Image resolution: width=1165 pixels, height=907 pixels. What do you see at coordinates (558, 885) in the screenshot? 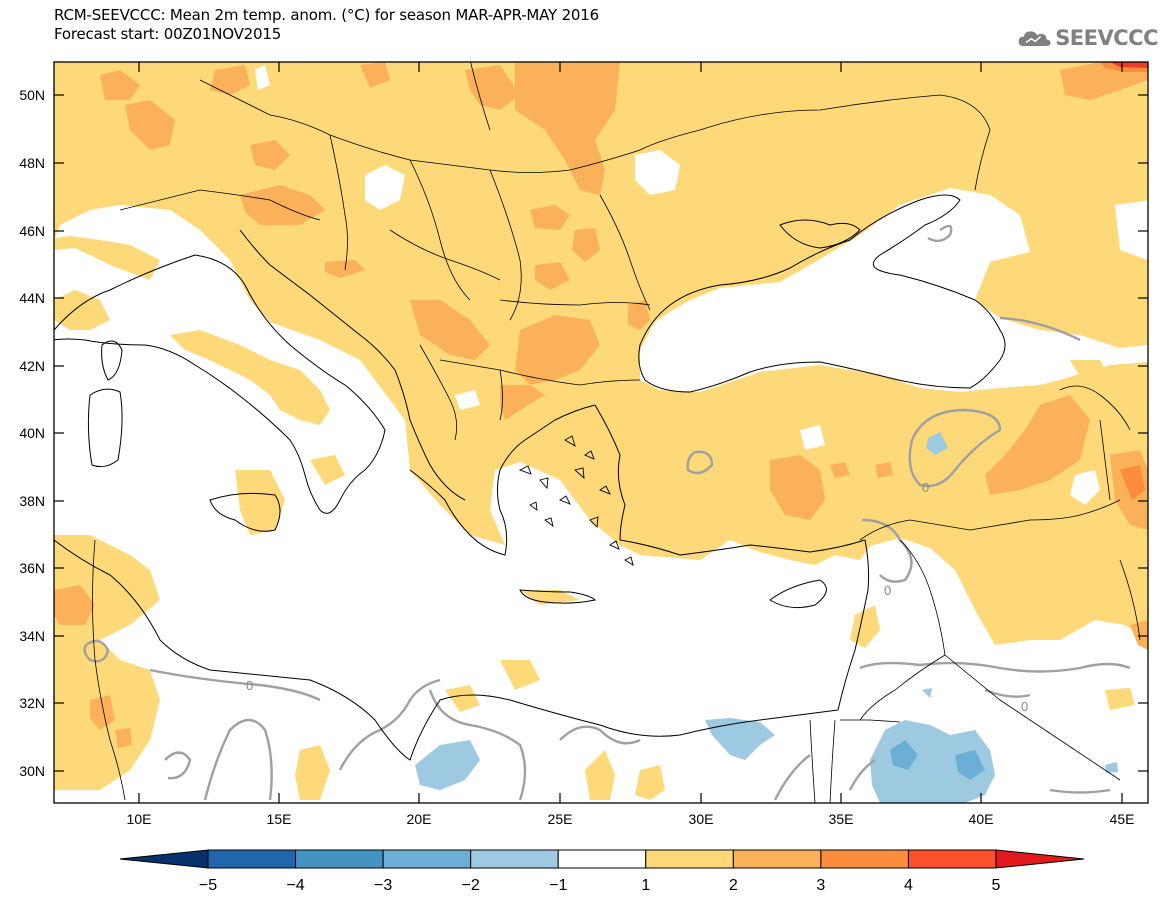
I see `colorbar-label: −1` at bounding box center [558, 885].